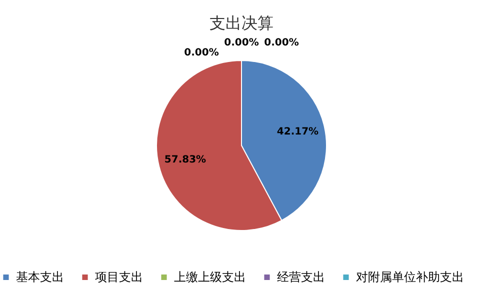 The height and width of the screenshot is (291, 483). What do you see at coordinates (297, 132) in the screenshot?
I see `data-label: 42.17%` at bounding box center [297, 132].